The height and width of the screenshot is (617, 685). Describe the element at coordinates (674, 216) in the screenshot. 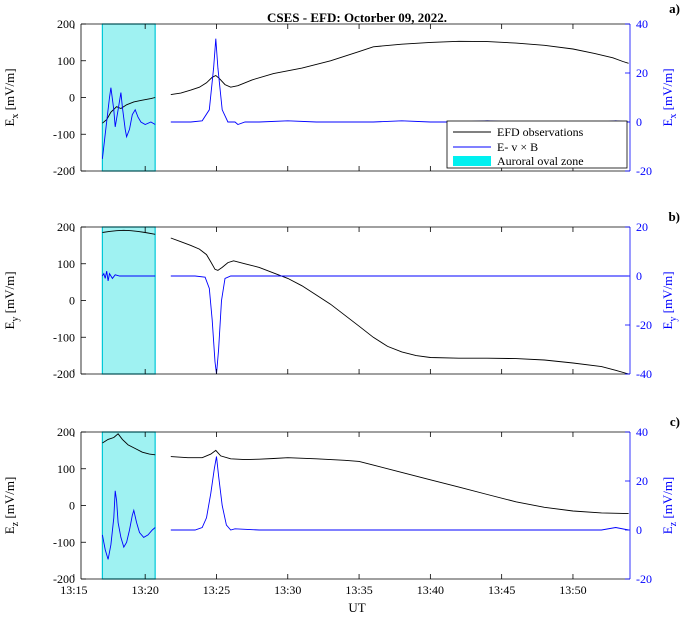

I see `panel-label: b)` at that location.